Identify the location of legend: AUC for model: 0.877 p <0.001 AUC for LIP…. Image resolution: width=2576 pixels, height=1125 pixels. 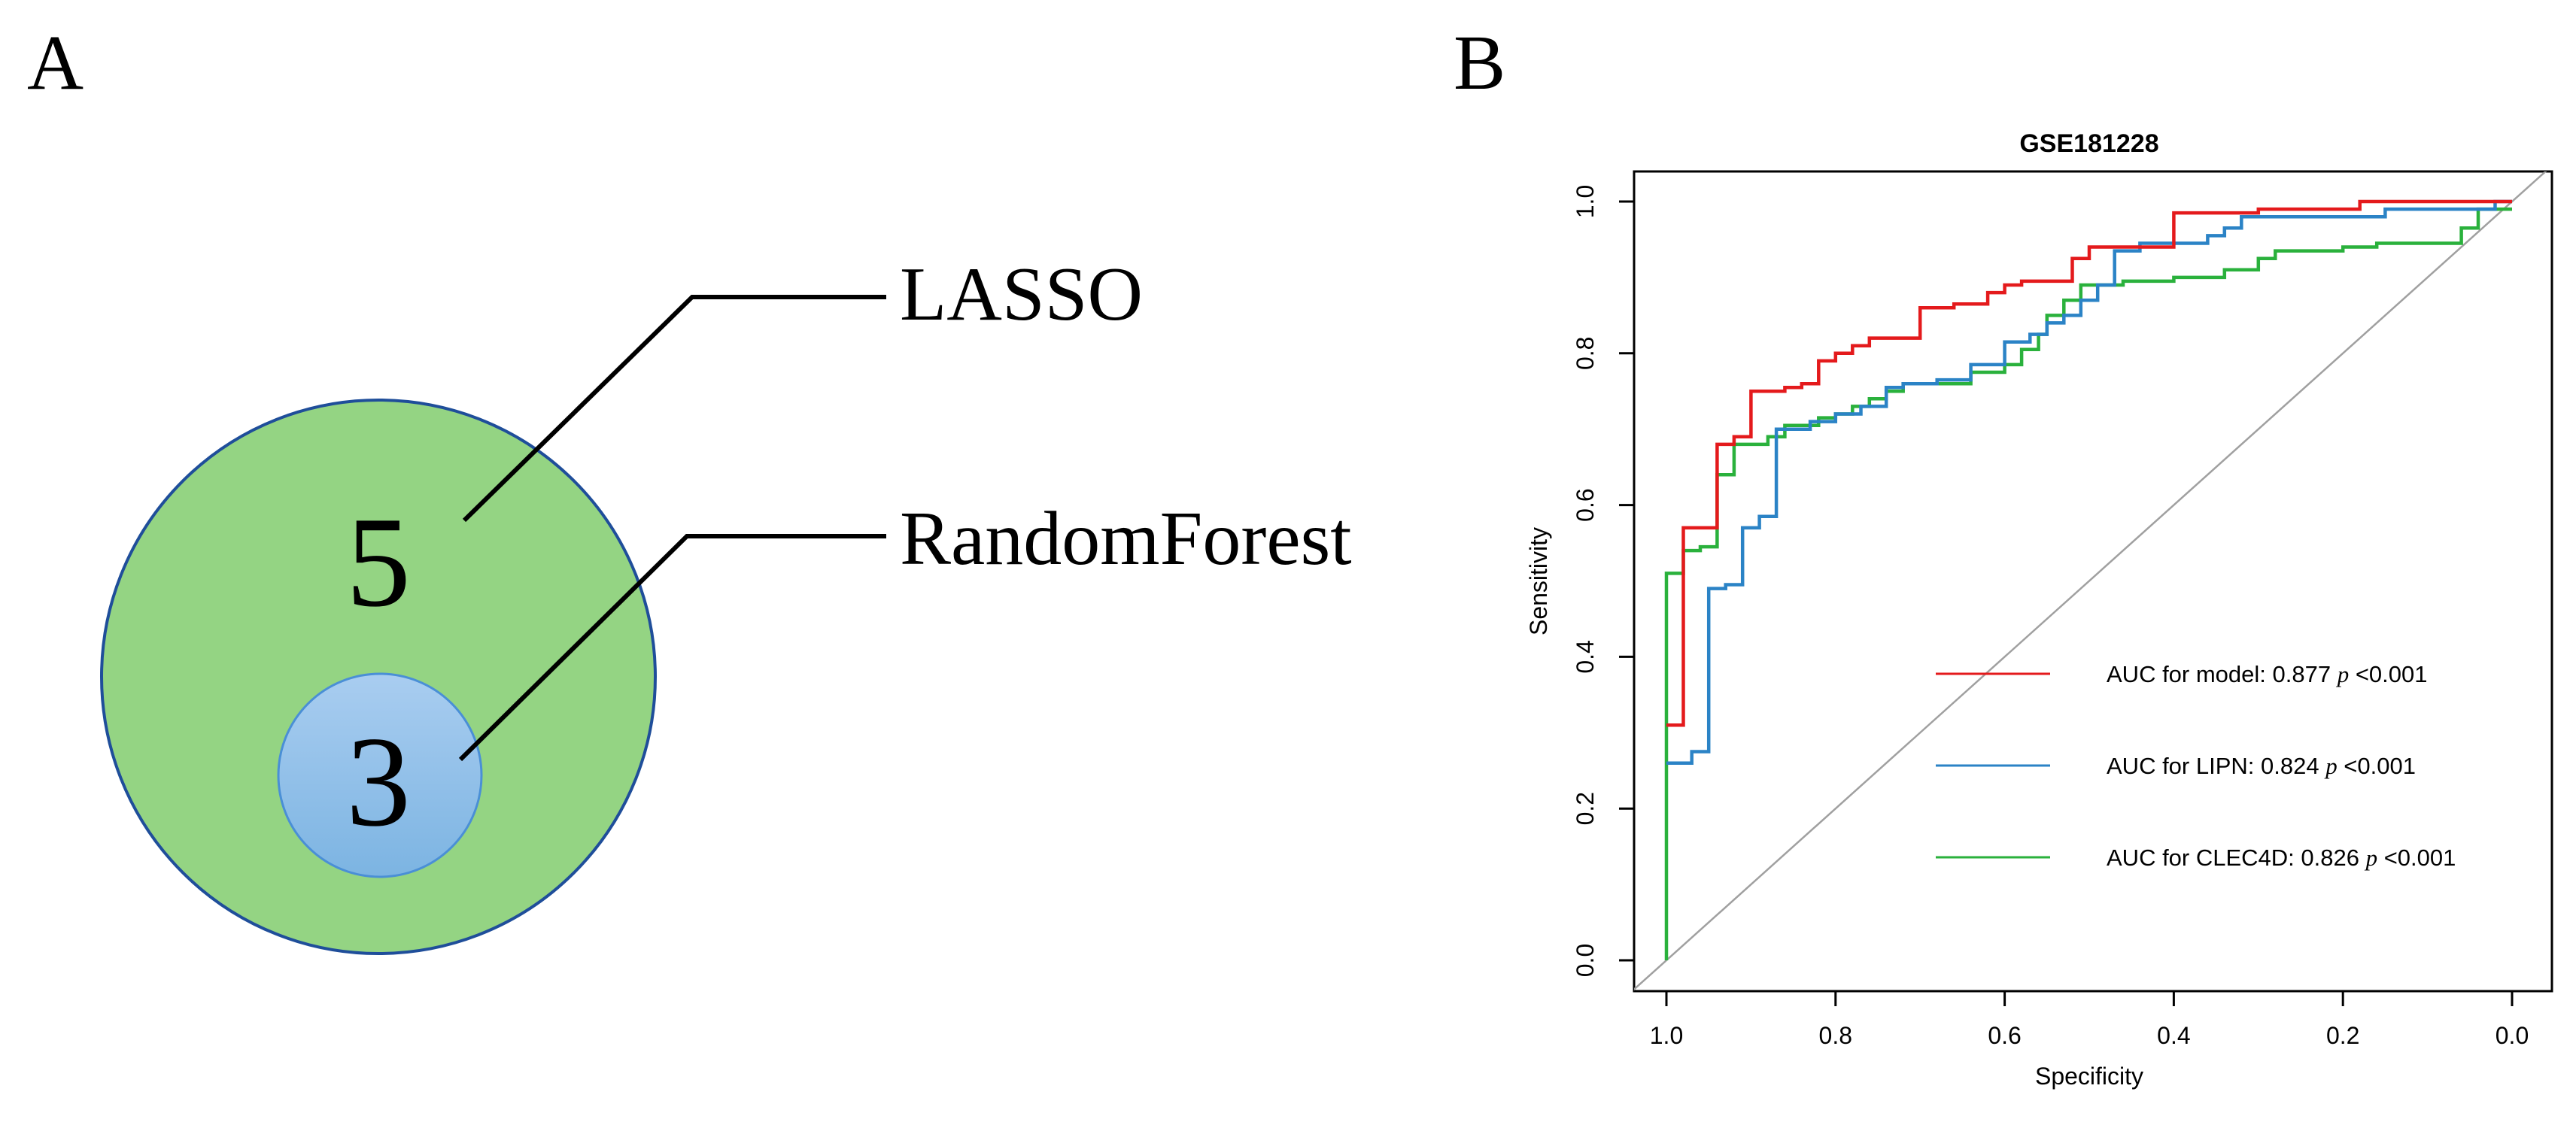
(2196, 766).